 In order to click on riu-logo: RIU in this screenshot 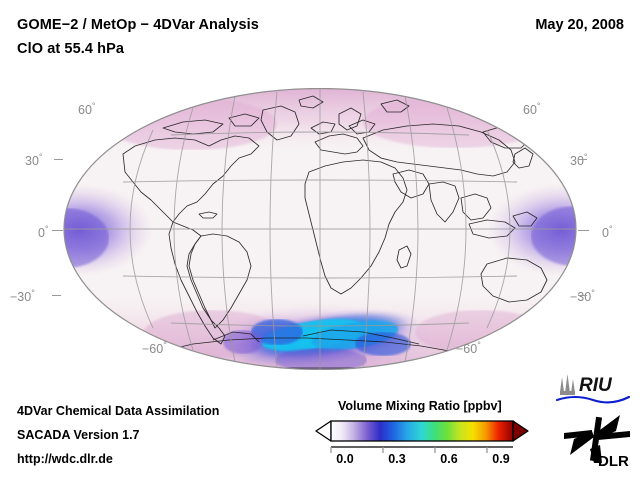, I will do `click(593, 390)`.